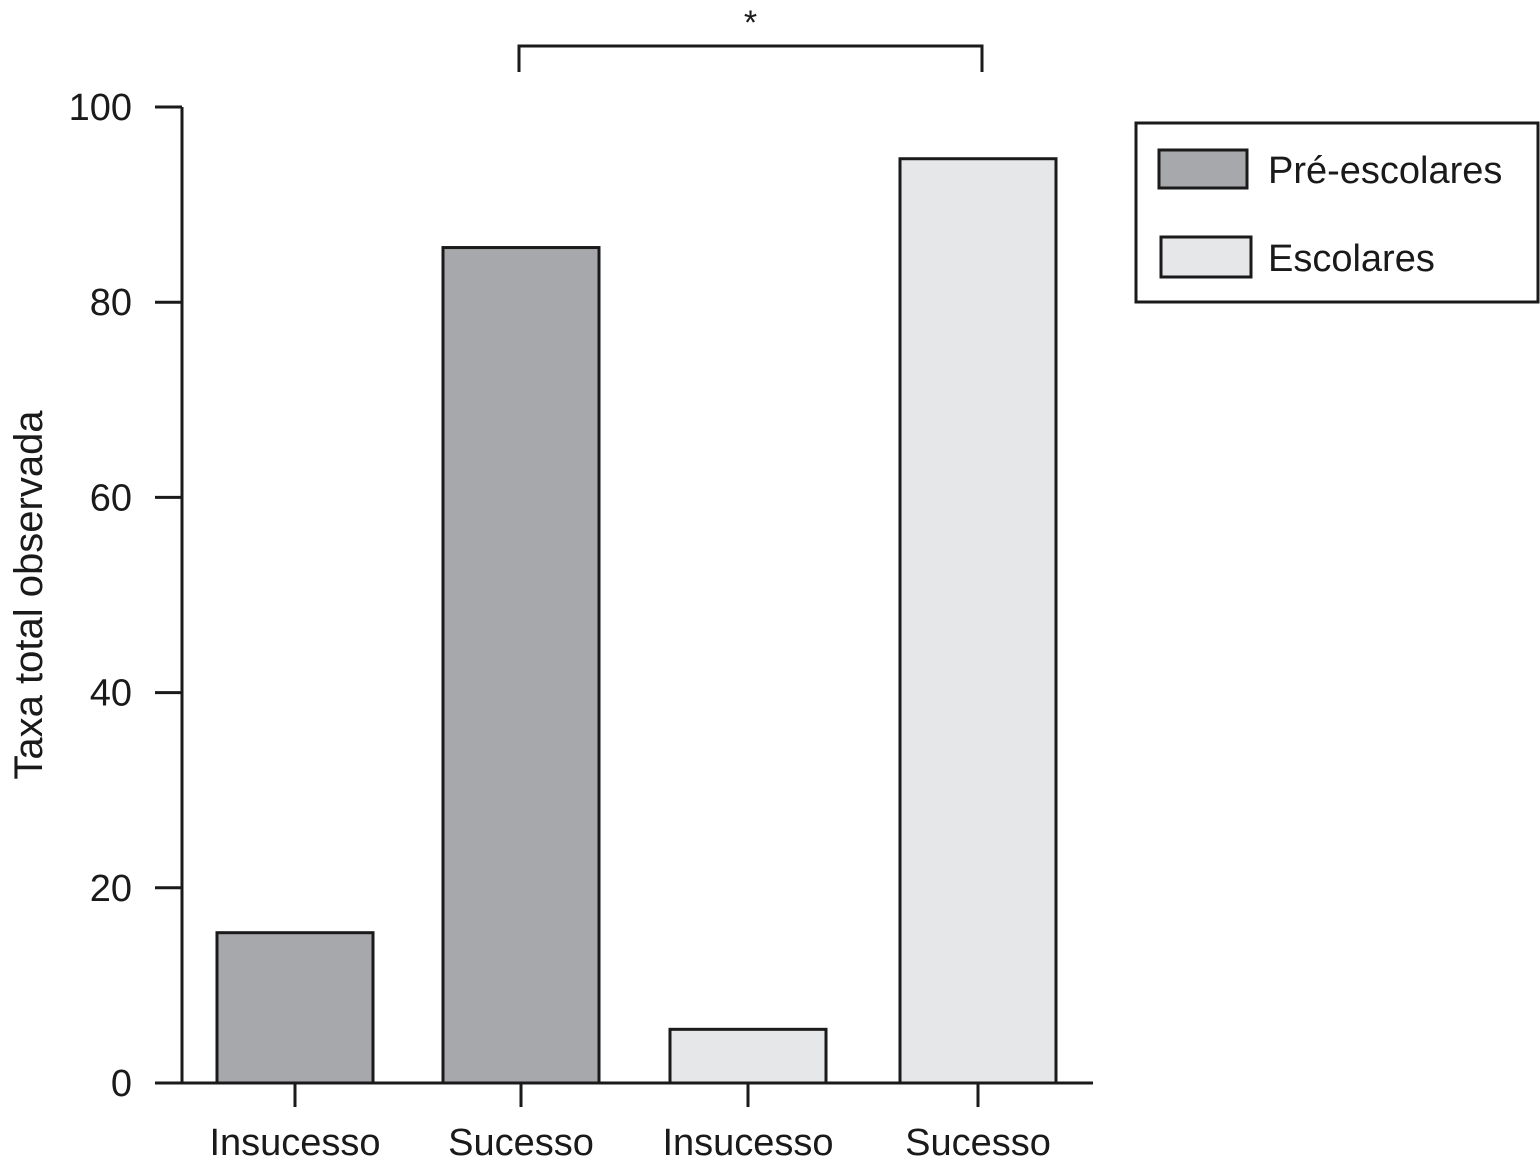 This screenshot has width=1540, height=1165. Describe the element at coordinates (29, 595) in the screenshot. I see `y-axis-title: Taxa total observada` at that location.